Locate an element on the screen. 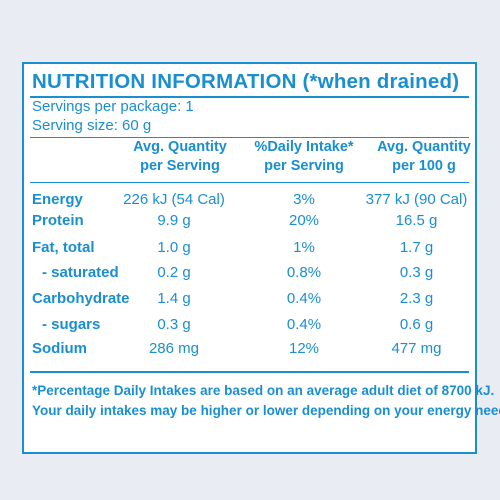  nutrient-name: Sodium is located at coordinates (59, 348).